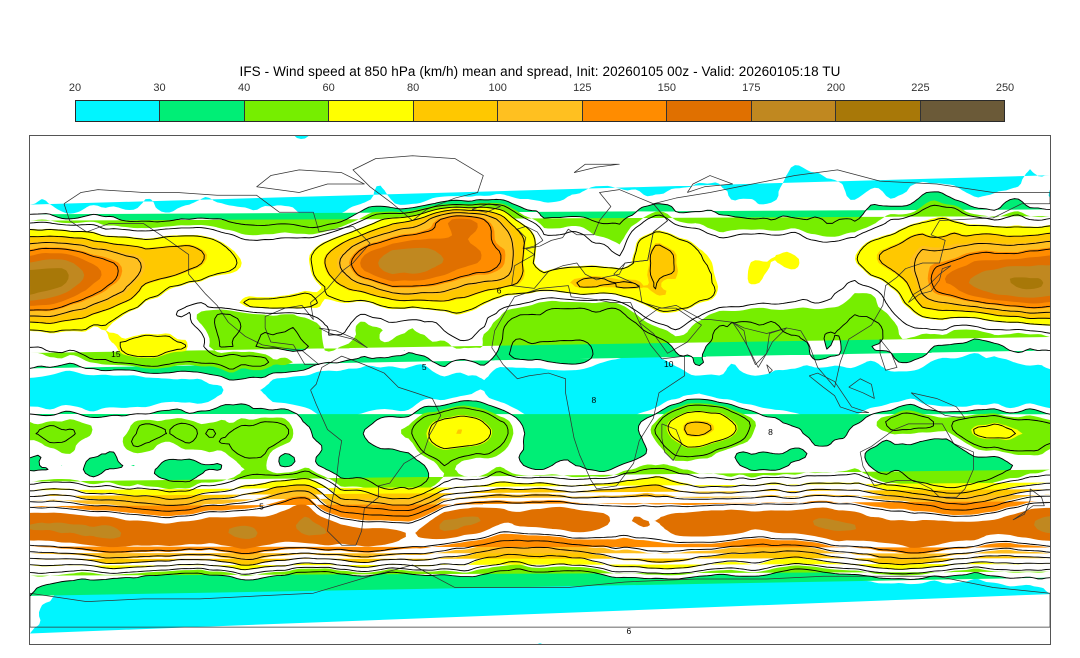 The image size is (1080, 658). Describe the element at coordinates (669, 364) in the screenshot. I see `contour-label: 10` at that location.